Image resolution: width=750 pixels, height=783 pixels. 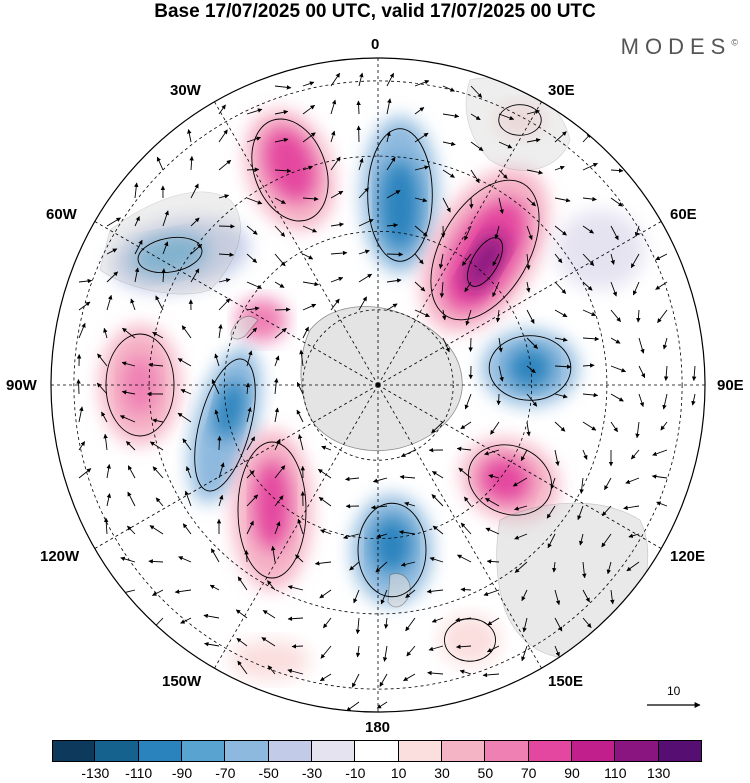 I want to click on latitude-circle, so click(x=378, y=385).